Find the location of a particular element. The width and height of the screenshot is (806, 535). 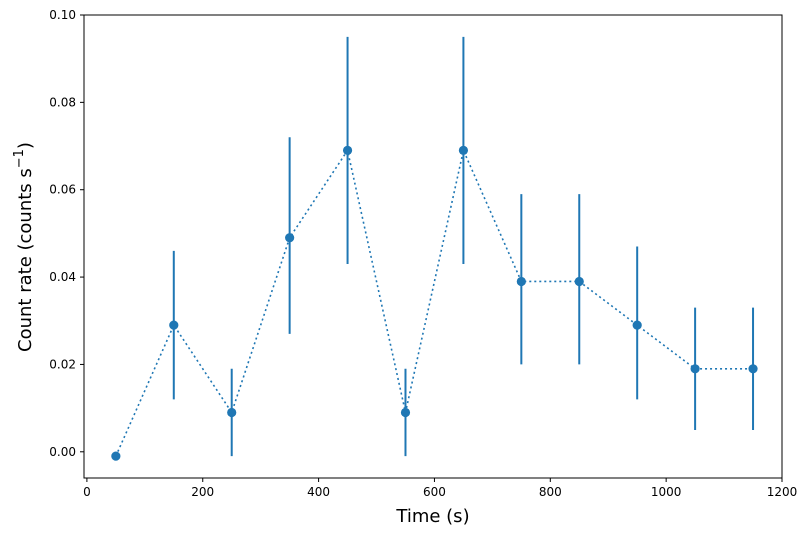

x-tick-label: 0 is located at coordinates (87, 492).